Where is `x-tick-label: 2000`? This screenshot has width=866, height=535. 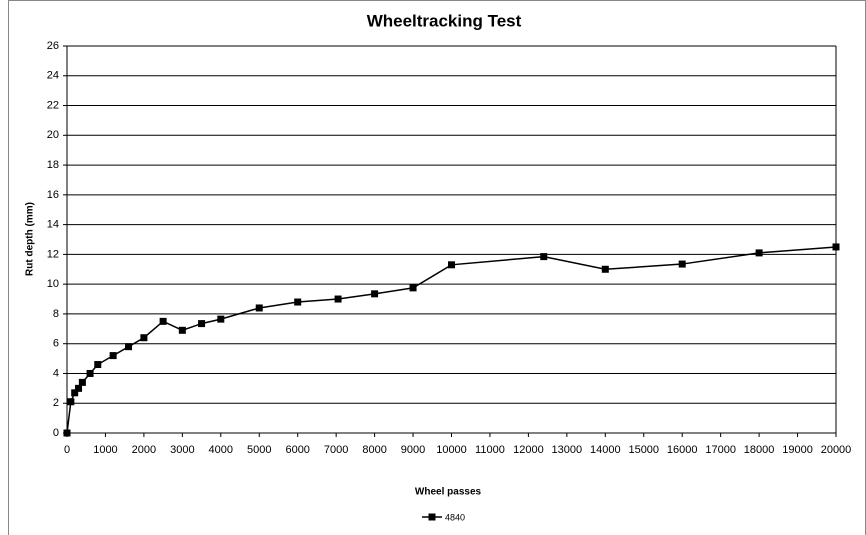 x-tick-label: 2000 is located at coordinates (144, 450).